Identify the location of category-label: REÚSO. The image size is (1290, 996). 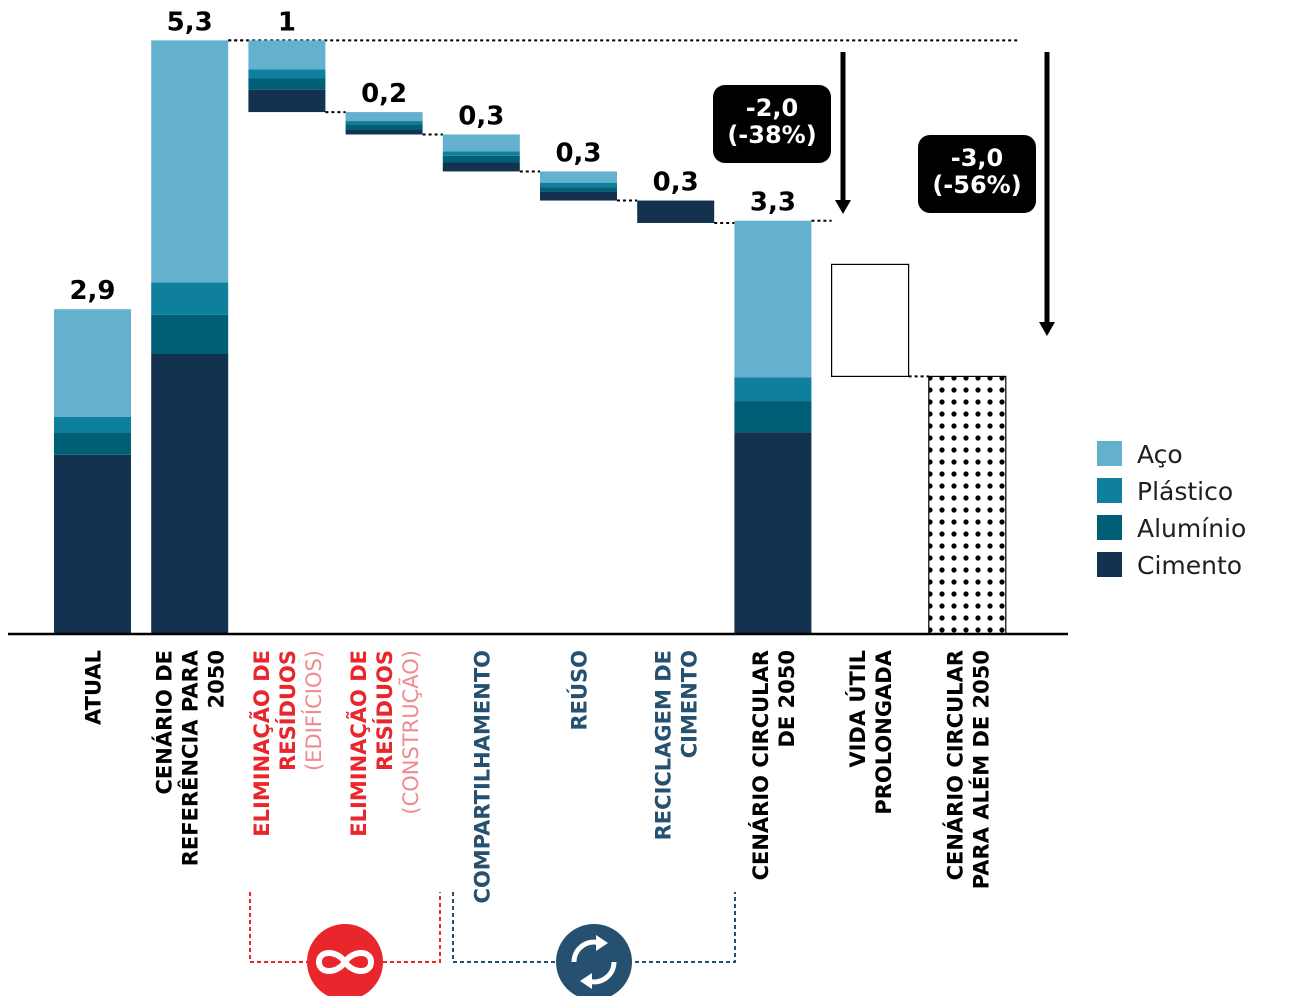
(579, 690).